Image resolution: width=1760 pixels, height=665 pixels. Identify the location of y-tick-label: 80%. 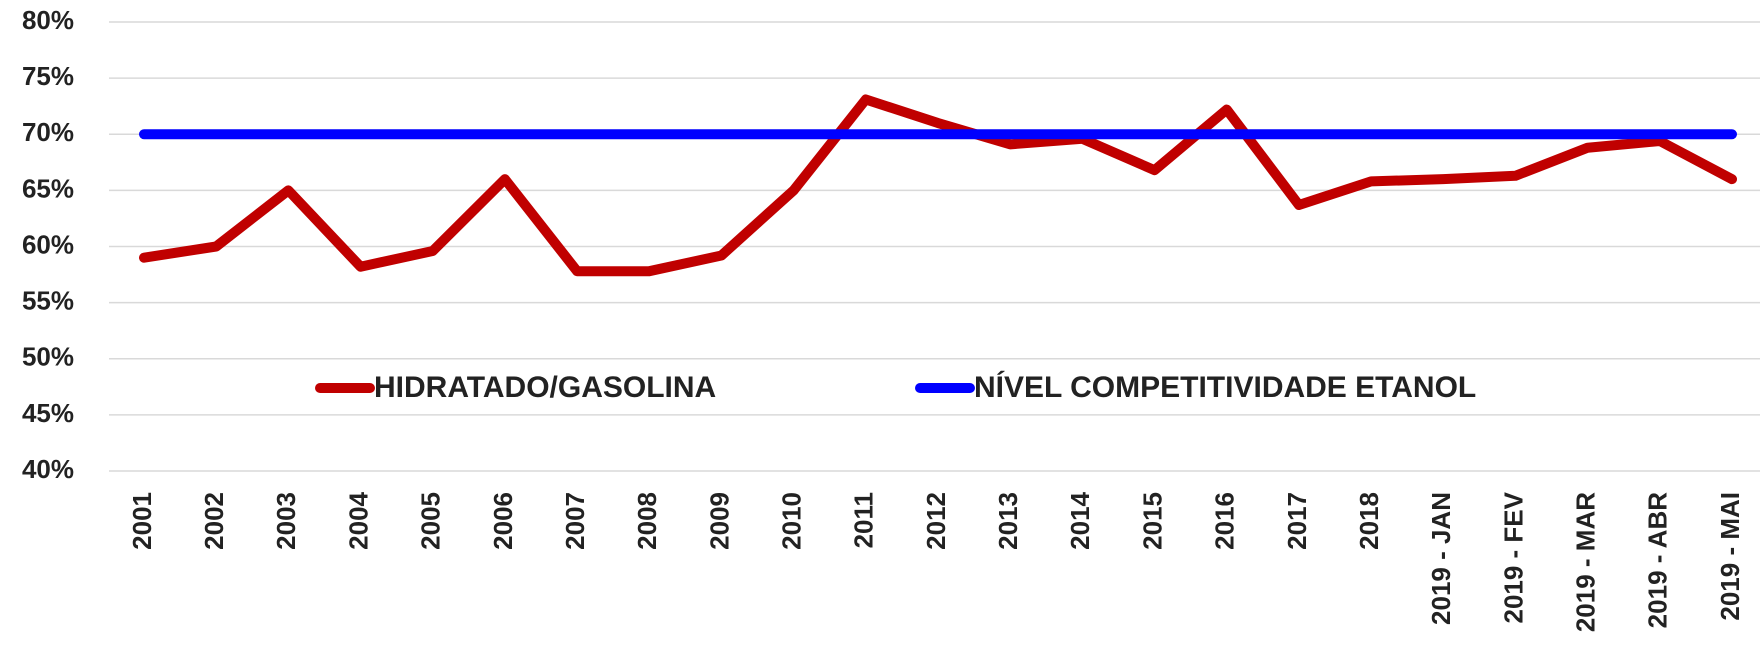
(48, 20).